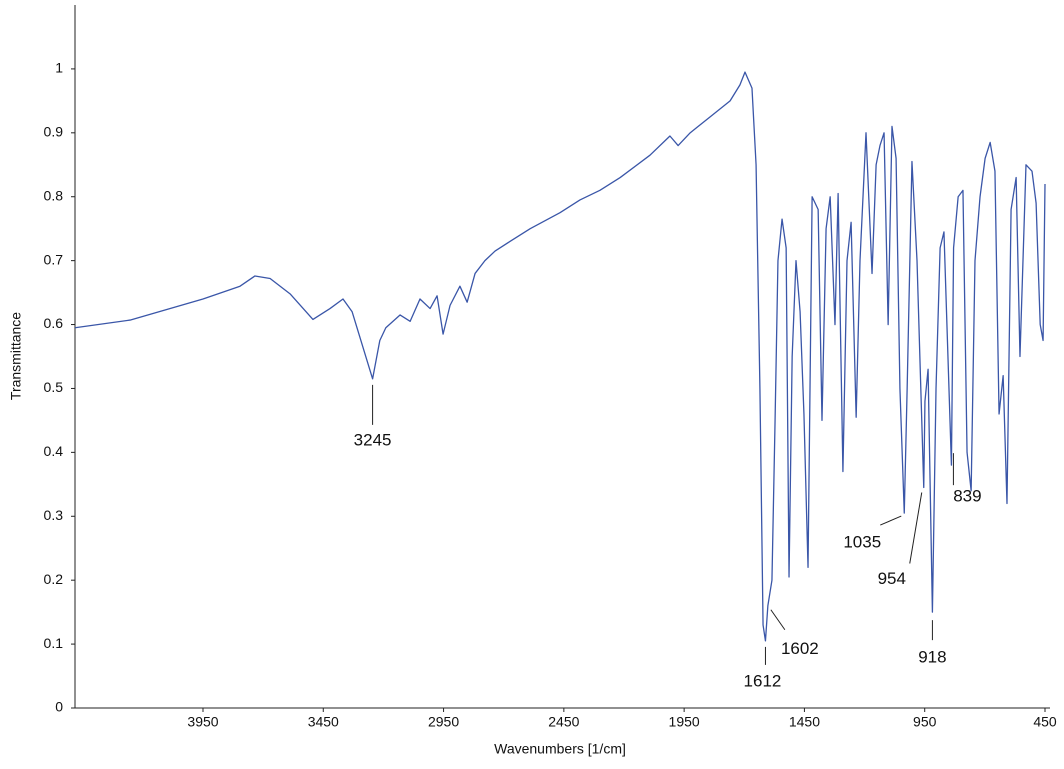  Describe the element at coordinates (59, 707) in the screenshot. I see `y-tick-label: 0` at that location.